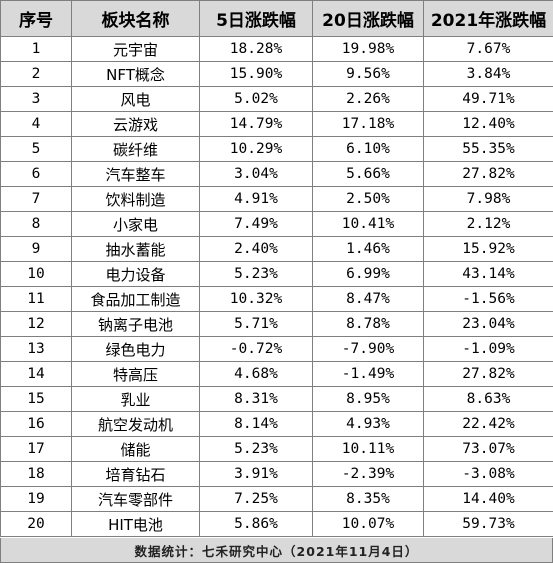 This screenshot has height=563, width=553. I want to click on cell-2021-change: 49.71%, so click(488, 99).